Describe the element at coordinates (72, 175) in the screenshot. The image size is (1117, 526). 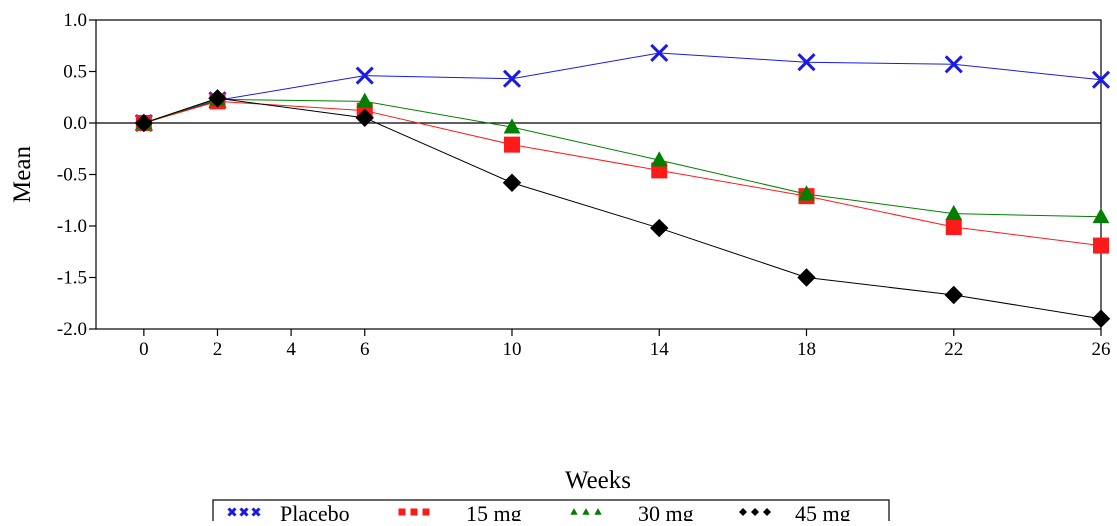
I see `y-tick-label: -0.5` at that location.